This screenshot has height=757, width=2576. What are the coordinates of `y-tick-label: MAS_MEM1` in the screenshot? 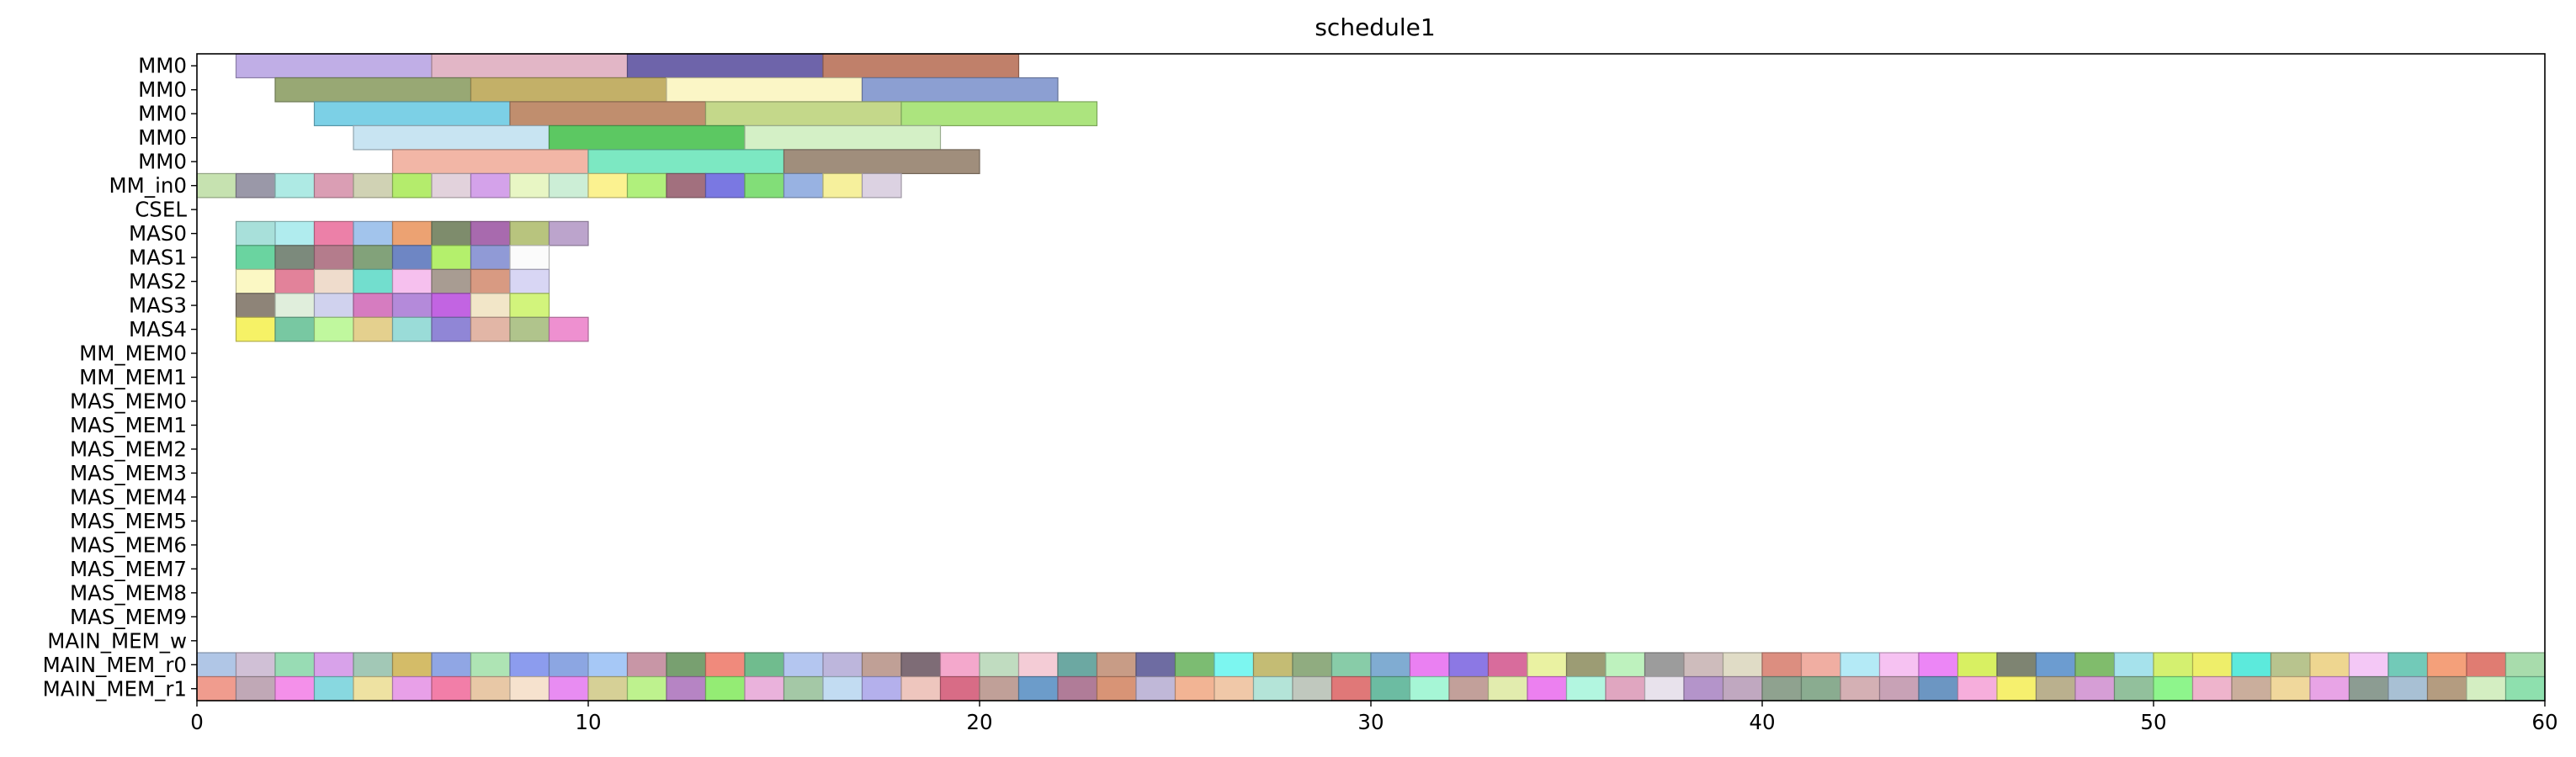 It's located at (129, 425).